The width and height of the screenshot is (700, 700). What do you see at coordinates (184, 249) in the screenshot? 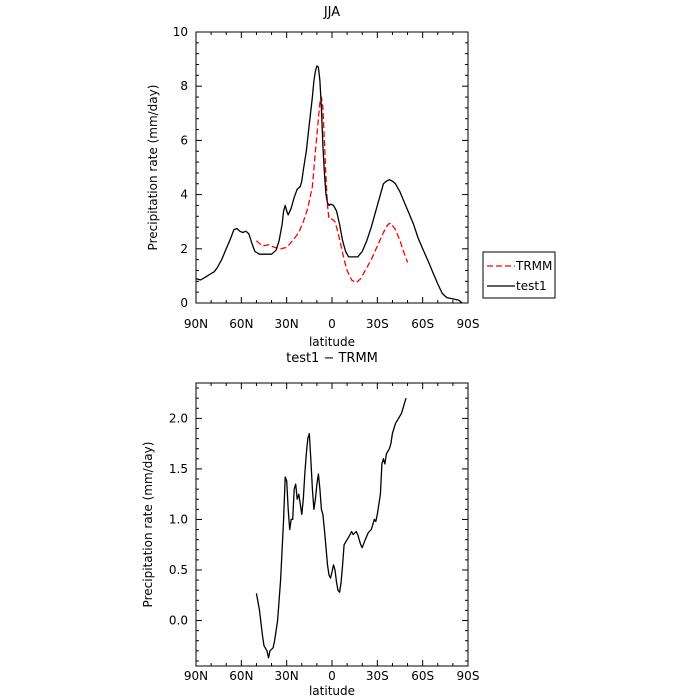
I see `y-tick-label: 2` at bounding box center [184, 249].